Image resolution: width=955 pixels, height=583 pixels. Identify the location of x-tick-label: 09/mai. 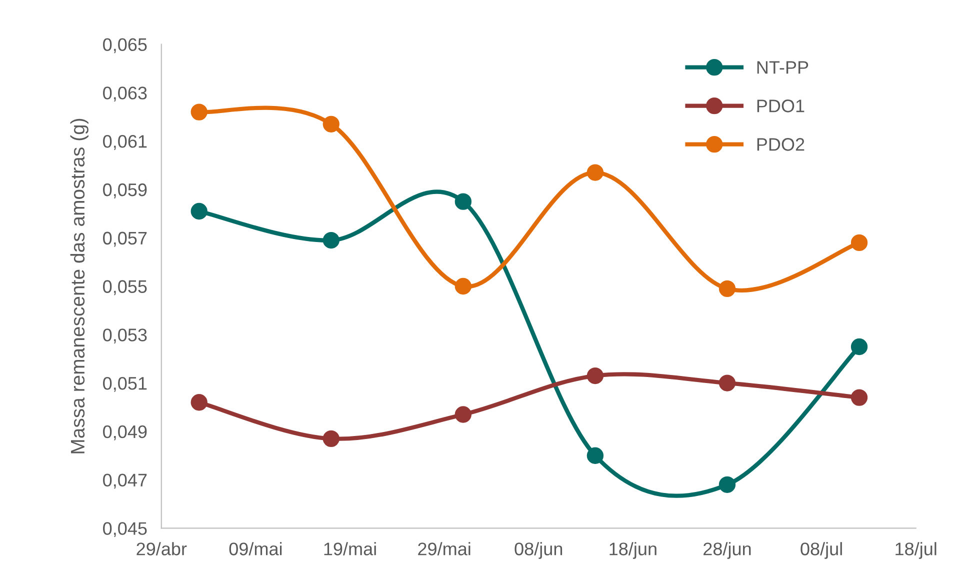
(255, 549).